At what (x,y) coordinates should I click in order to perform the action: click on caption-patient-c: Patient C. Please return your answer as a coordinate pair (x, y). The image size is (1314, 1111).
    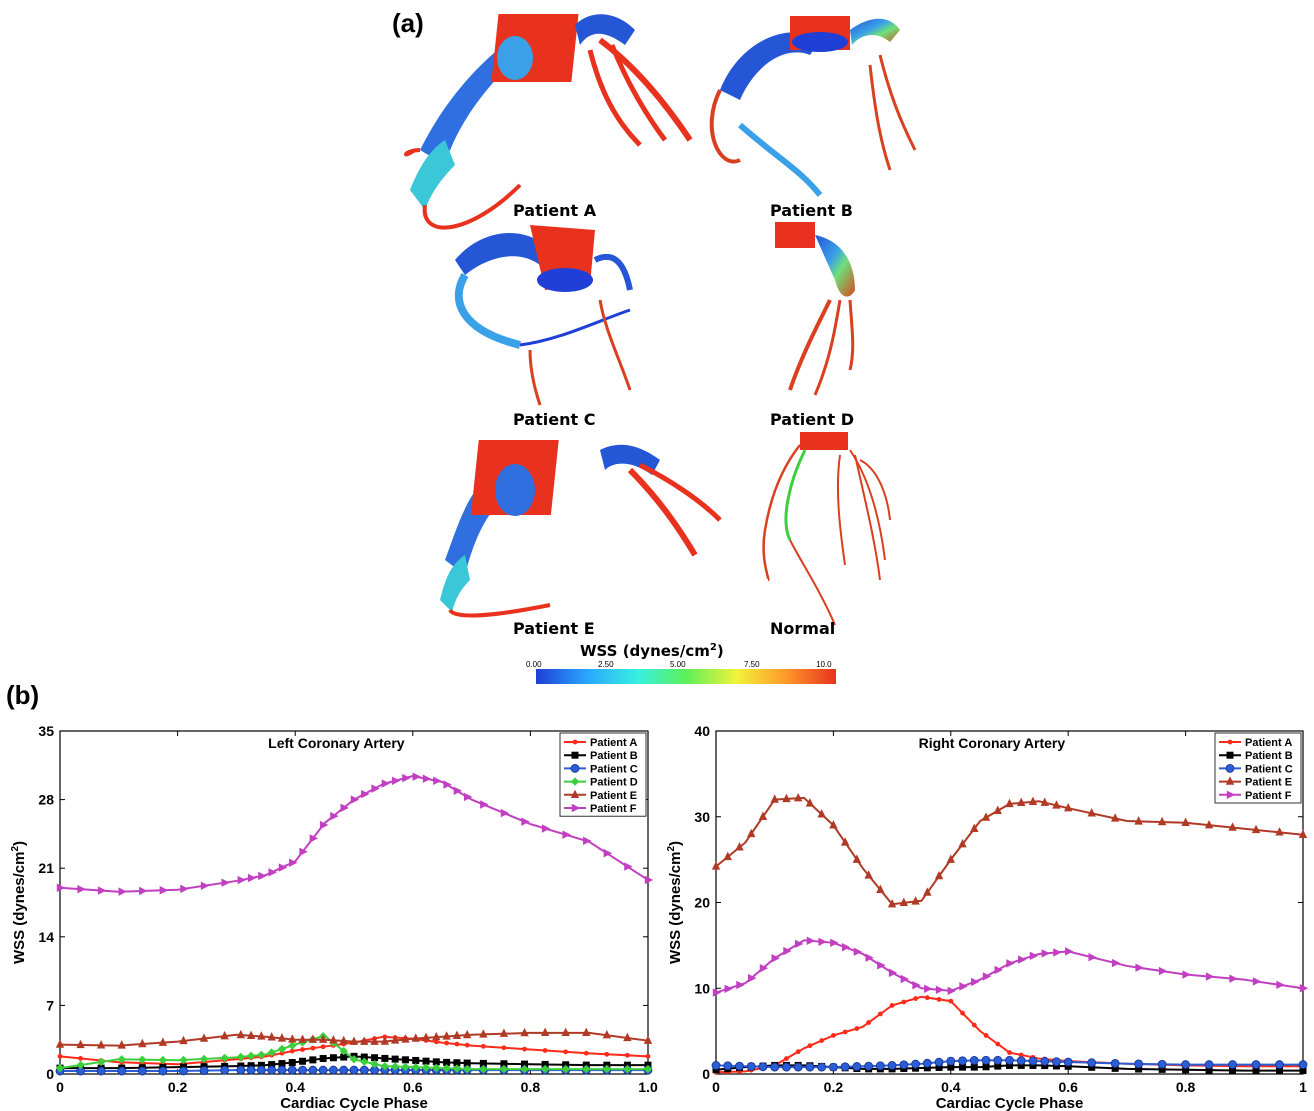
    Looking at the image, I should click on (554, 419).